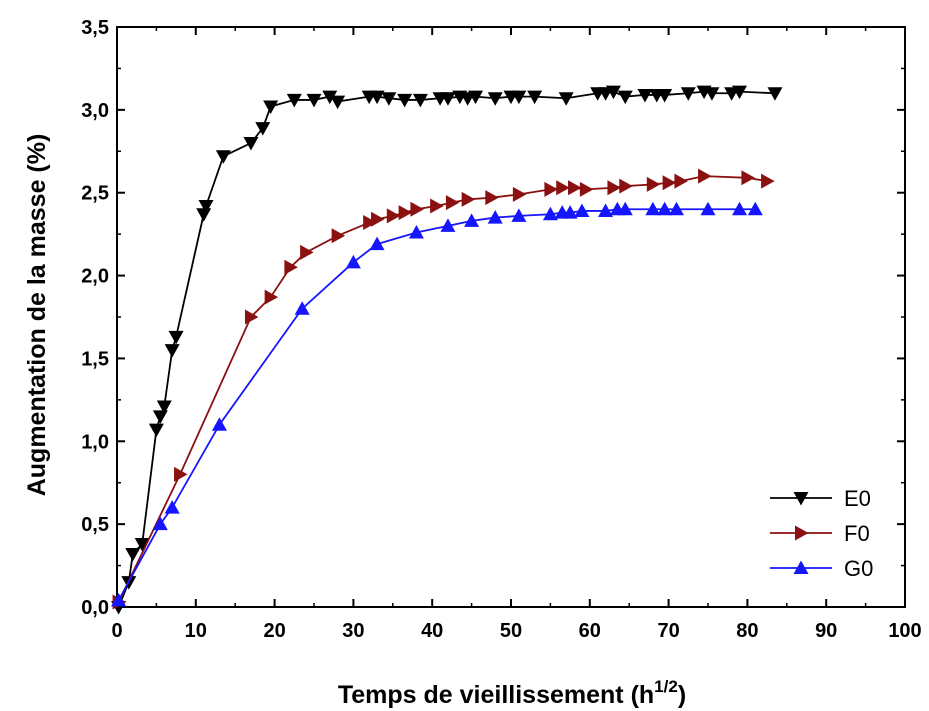  What do you see at coordinates (857, 533) in the screenshot?
I see `legend-label: F0` at bounding box center [857, 533].